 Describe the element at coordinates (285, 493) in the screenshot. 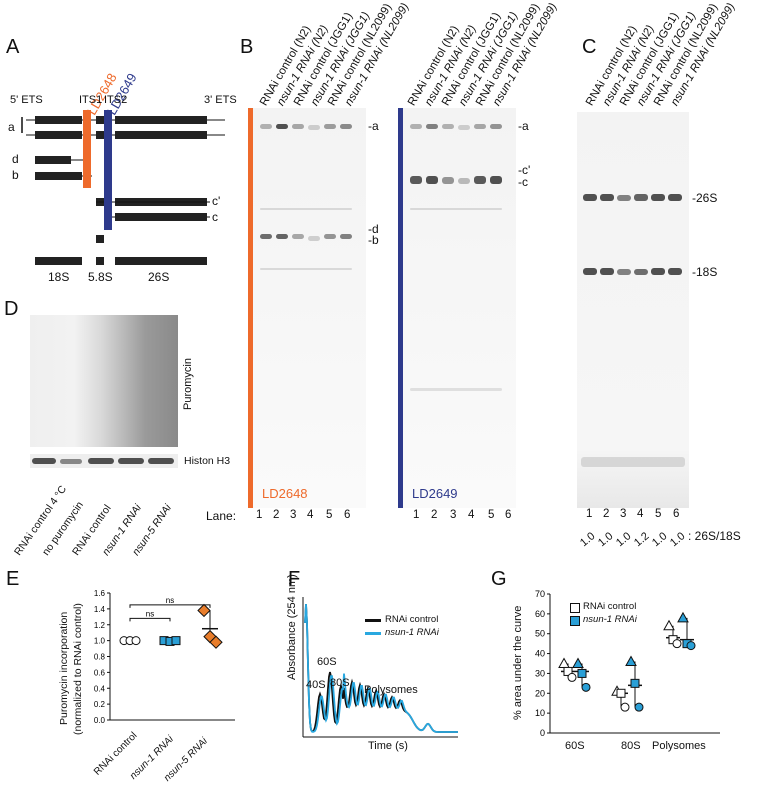

I see `b-probe-ld2648-text: LD2648` at that location.